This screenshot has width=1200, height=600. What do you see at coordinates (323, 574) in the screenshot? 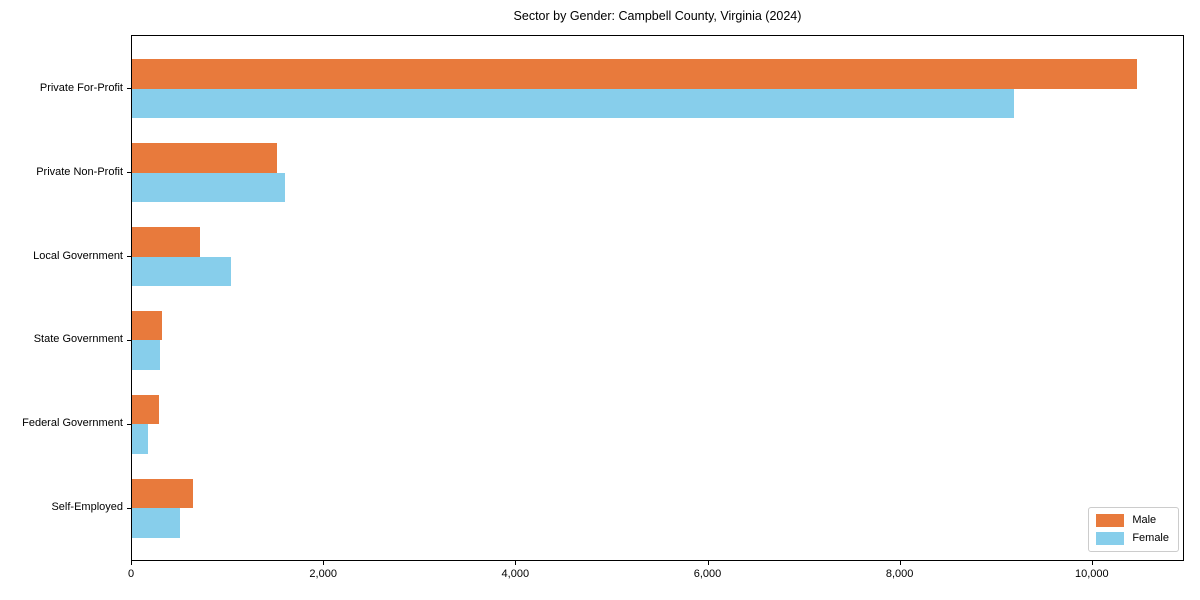
I see `x-tick-label-2000: 2,000` at bounding box center [323, 574].